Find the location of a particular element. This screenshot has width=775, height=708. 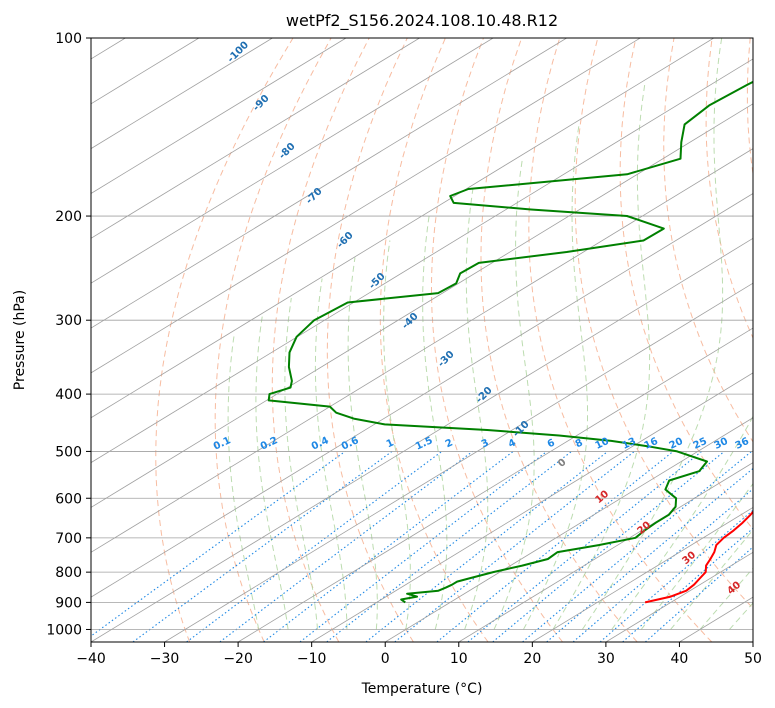

chart-title: wetPf2_S156.2024.108.10.48.R12 is located at coordinates (422, 21).